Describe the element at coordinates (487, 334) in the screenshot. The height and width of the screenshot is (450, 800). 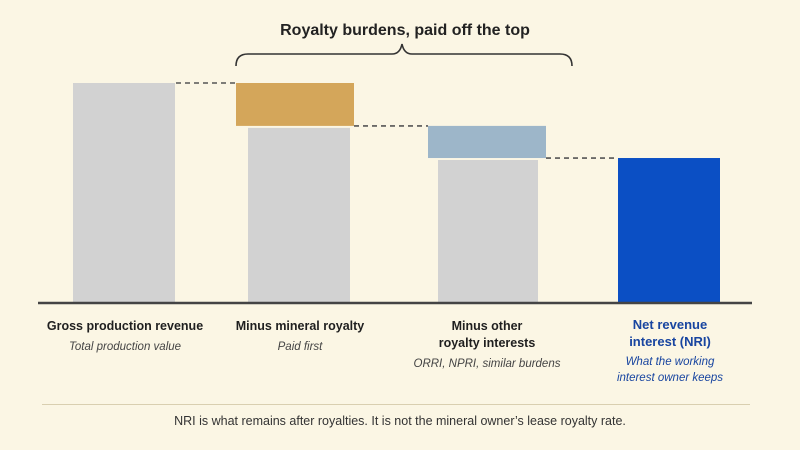
I see `category-label: Minus other royalty interests` at that location.